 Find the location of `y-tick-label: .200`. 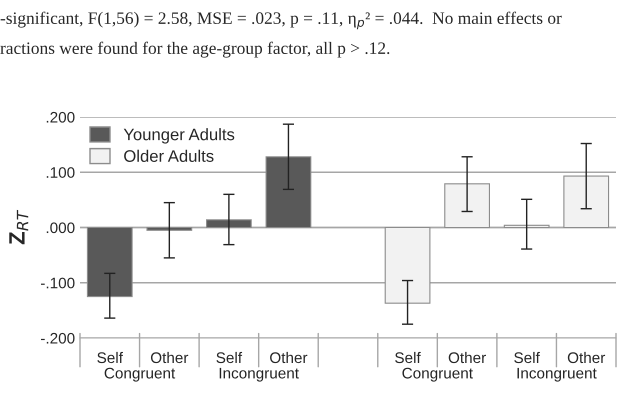

y-tick-label: .200 is located at coordinates (60, 117).